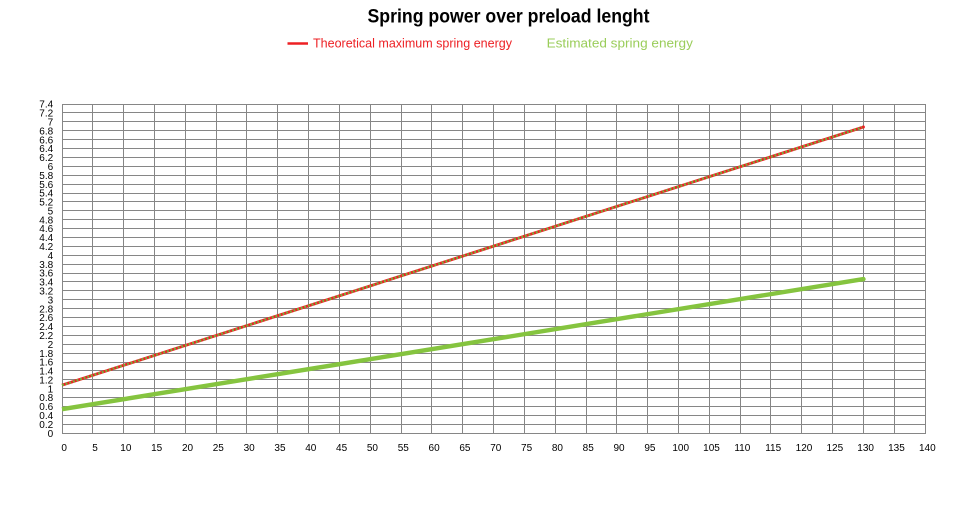  Describe the element at coordinates (46, 247) in the screenshot. I see `svg-text: 4.2` at that location.